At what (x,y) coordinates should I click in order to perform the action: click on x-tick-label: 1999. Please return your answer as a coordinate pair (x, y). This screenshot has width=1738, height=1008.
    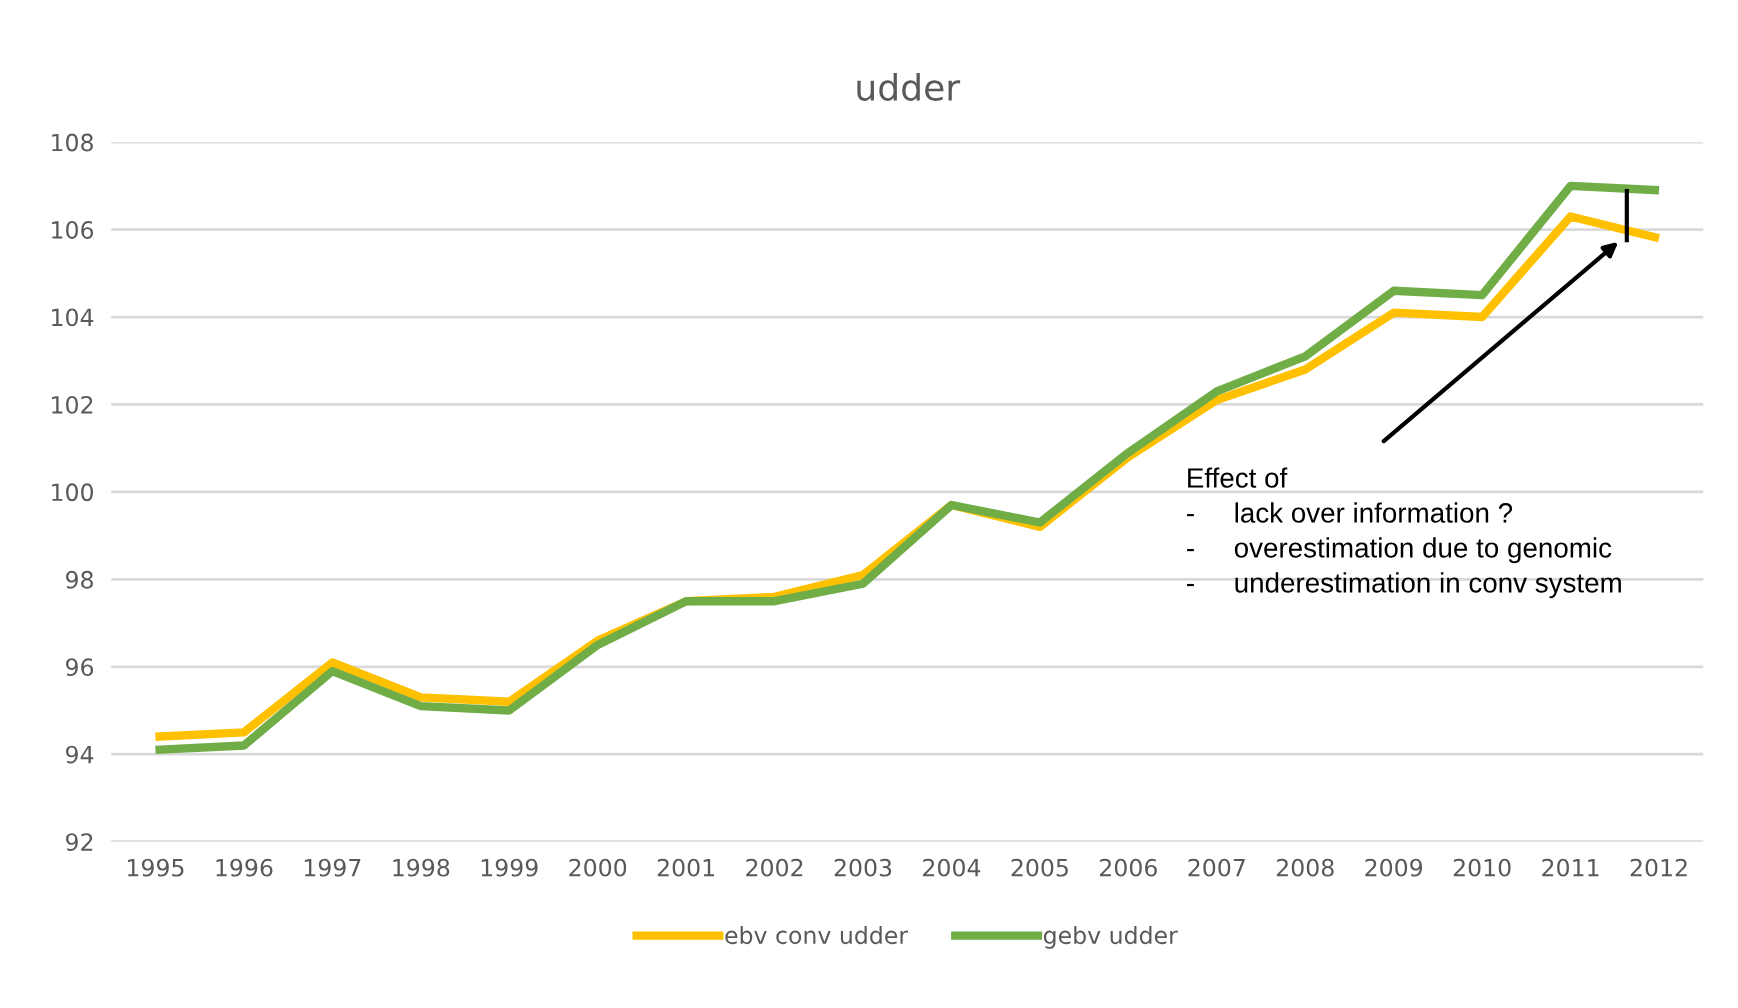
    Looking at the image, I should click on (509, 867).